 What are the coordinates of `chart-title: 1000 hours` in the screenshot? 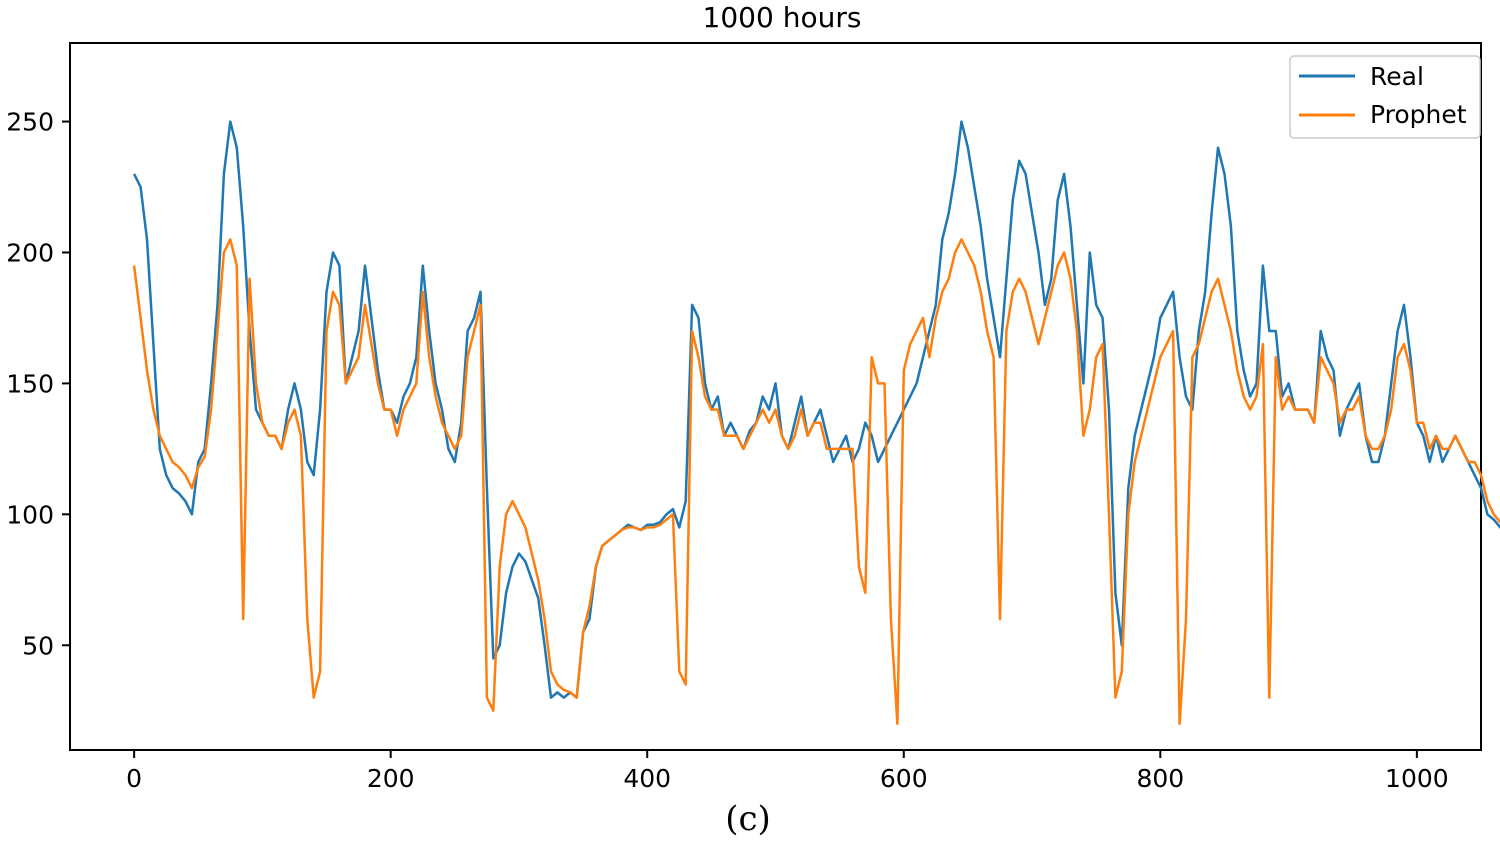 It's located at (782, 17).